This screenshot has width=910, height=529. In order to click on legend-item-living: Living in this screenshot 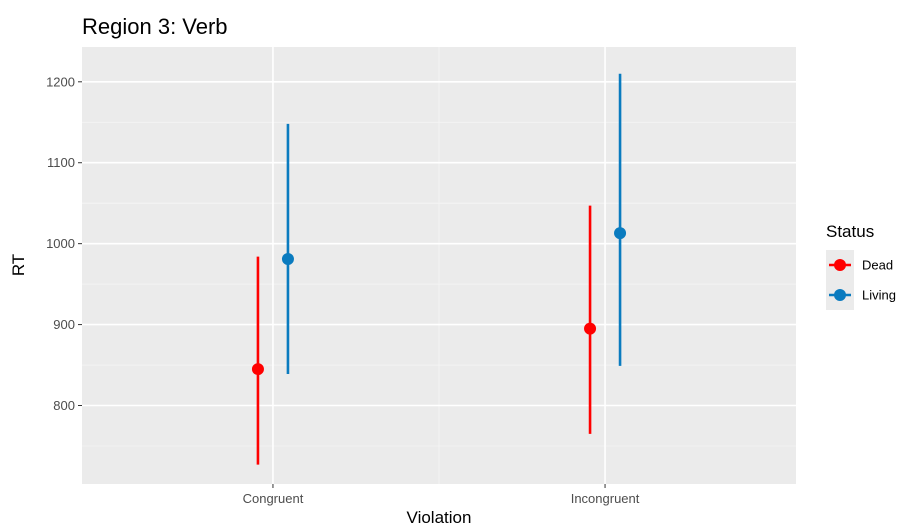, I will do `click(861, 295)`.